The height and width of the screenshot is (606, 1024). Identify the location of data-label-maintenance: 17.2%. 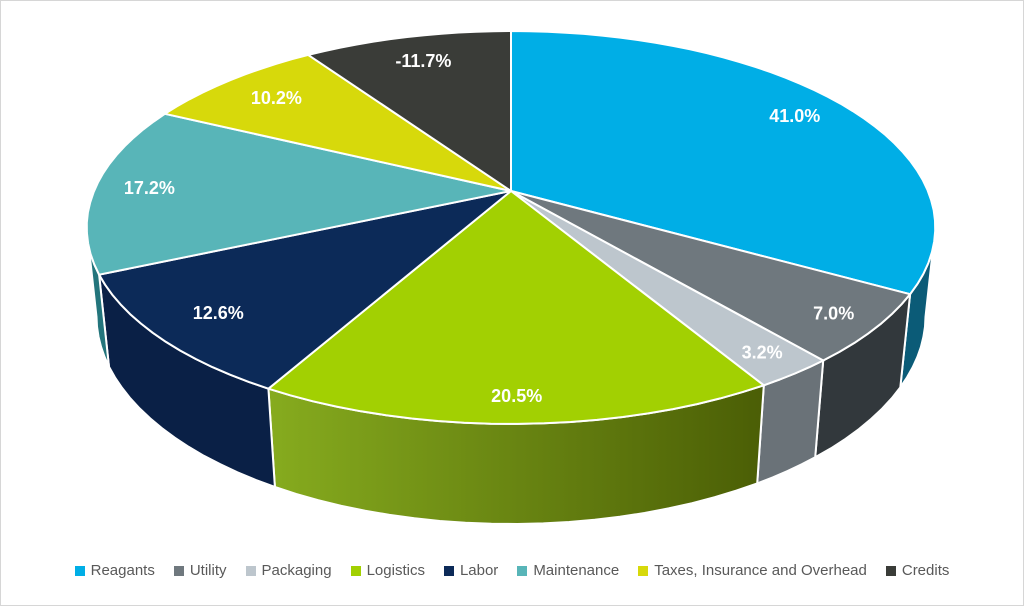
(149, 188).